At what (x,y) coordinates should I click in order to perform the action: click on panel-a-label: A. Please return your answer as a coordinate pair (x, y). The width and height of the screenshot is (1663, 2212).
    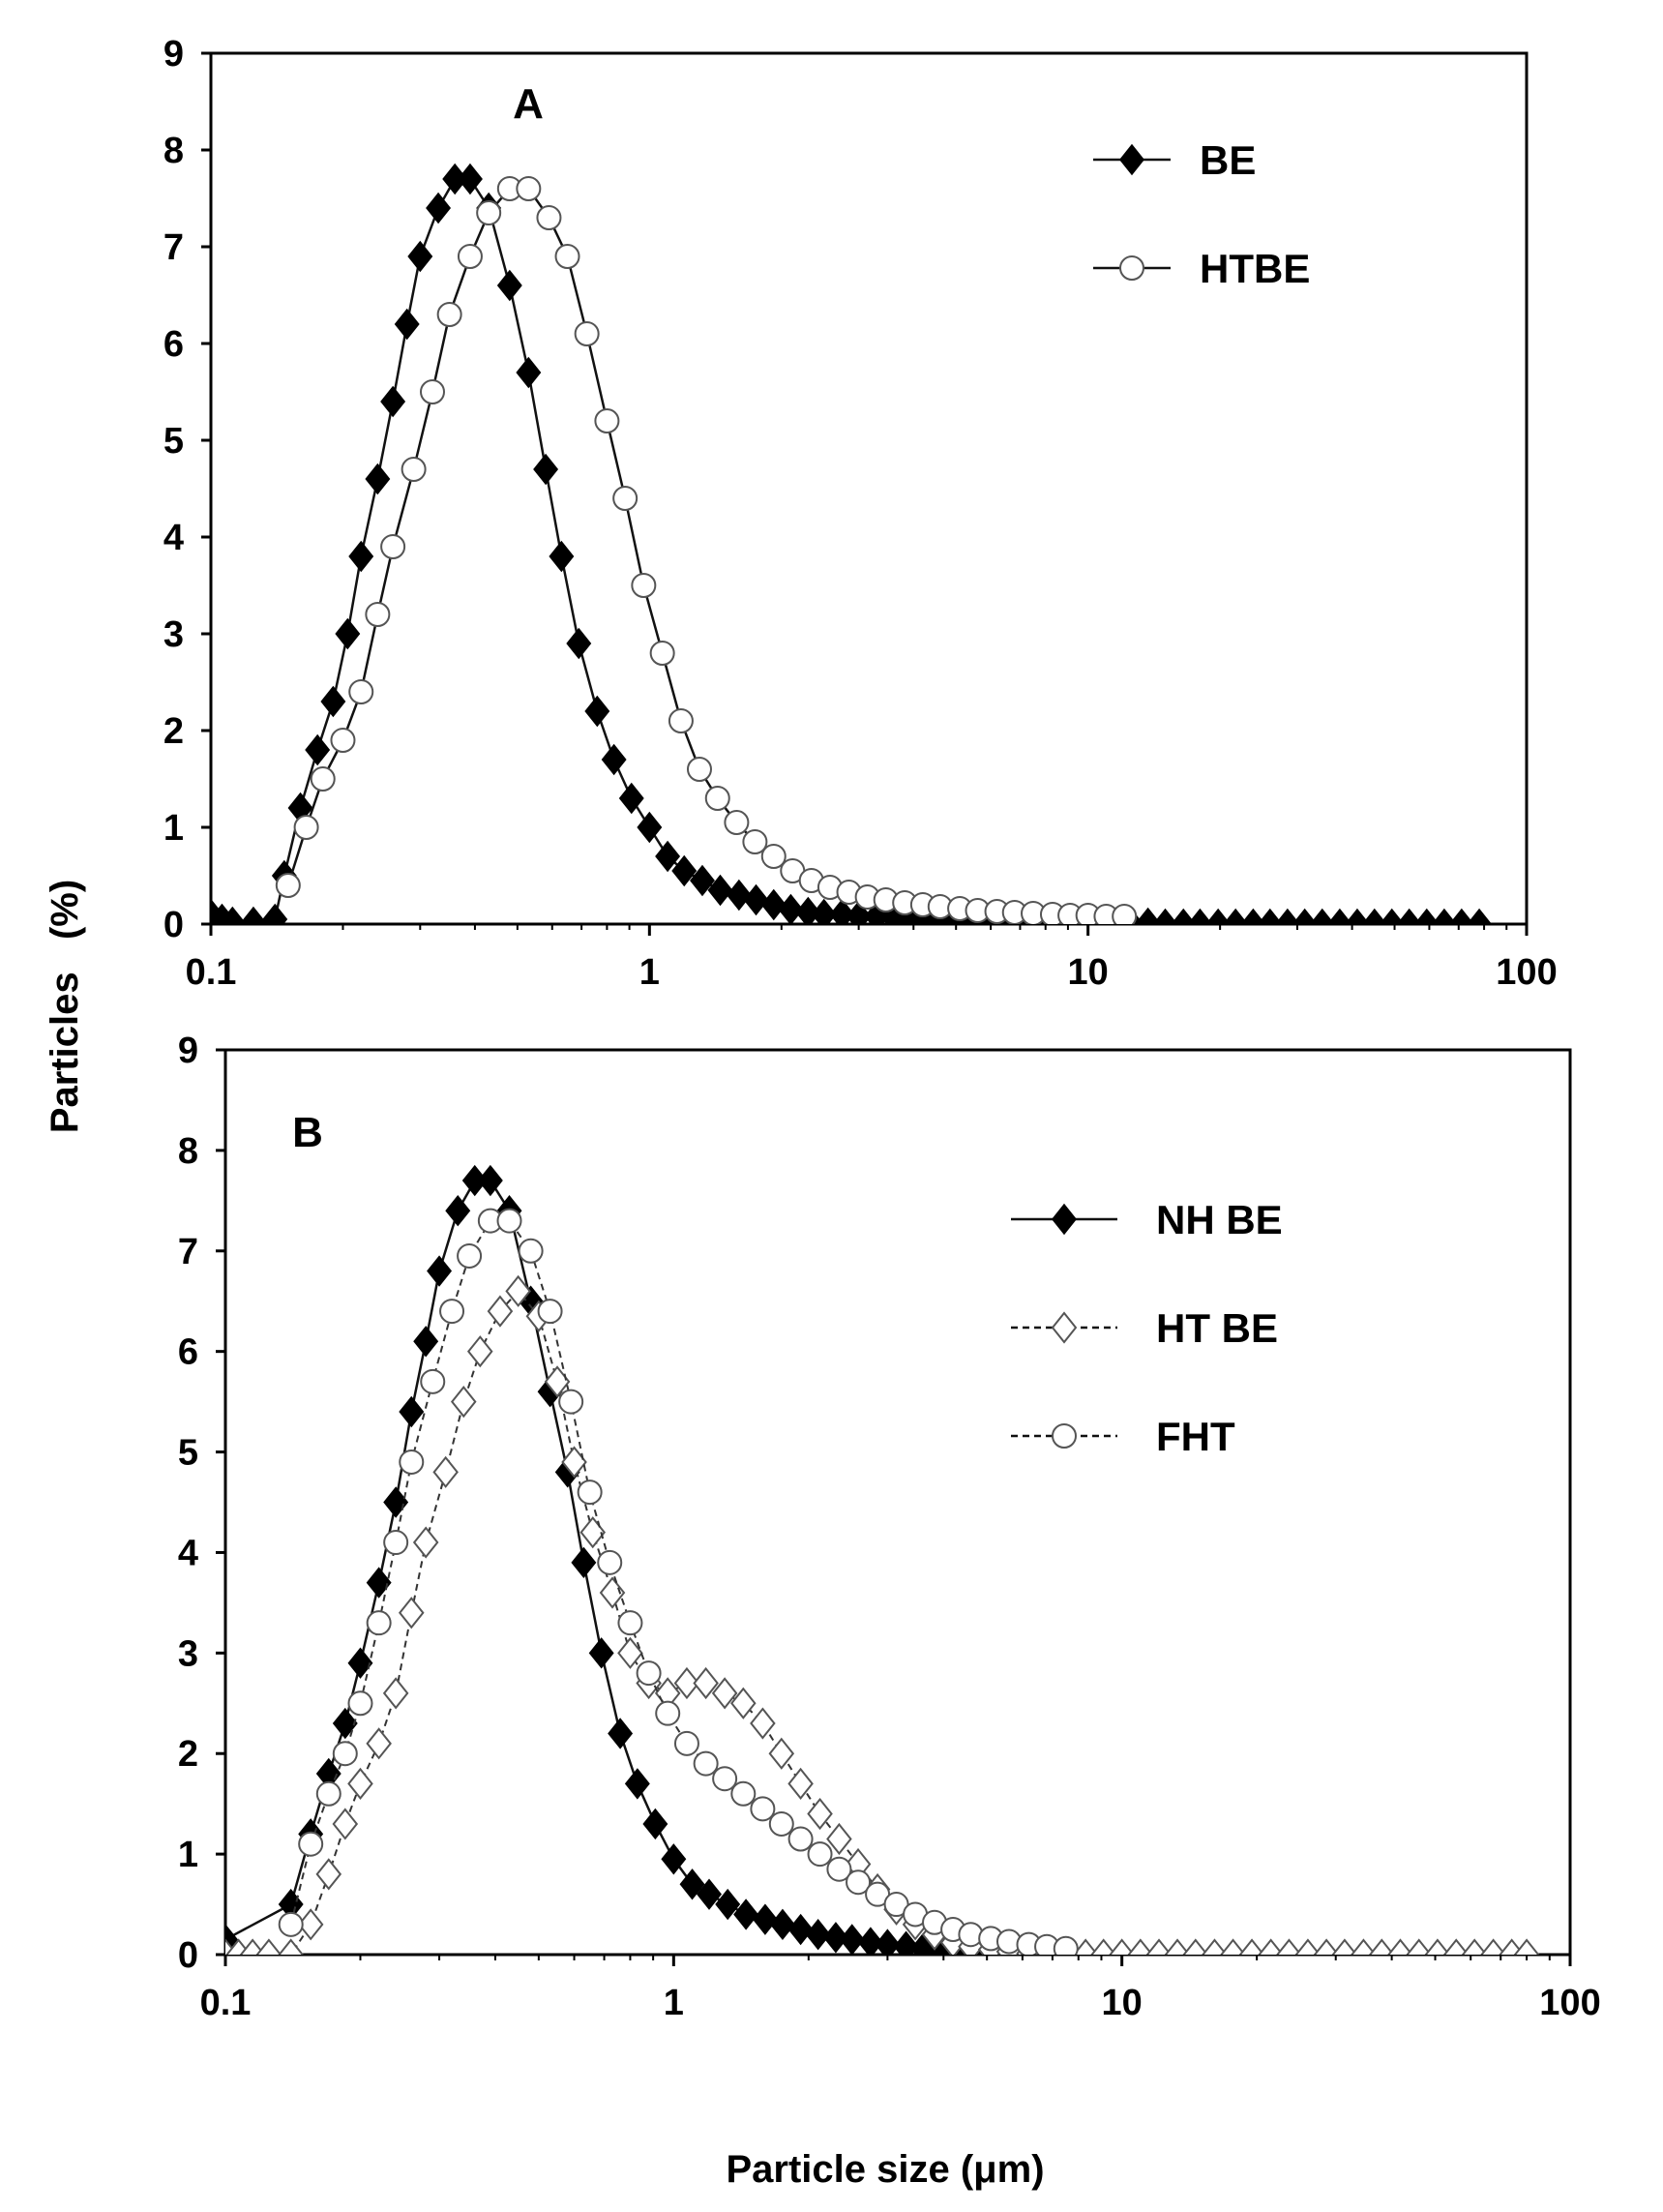
    Looking at the image, I should click on (528, 104).